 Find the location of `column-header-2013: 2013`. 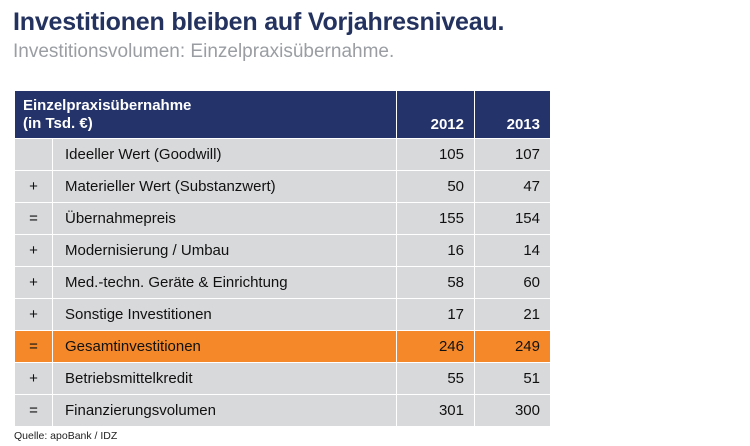

column-header-2013: 2013 is located at coordinates (512, 114).